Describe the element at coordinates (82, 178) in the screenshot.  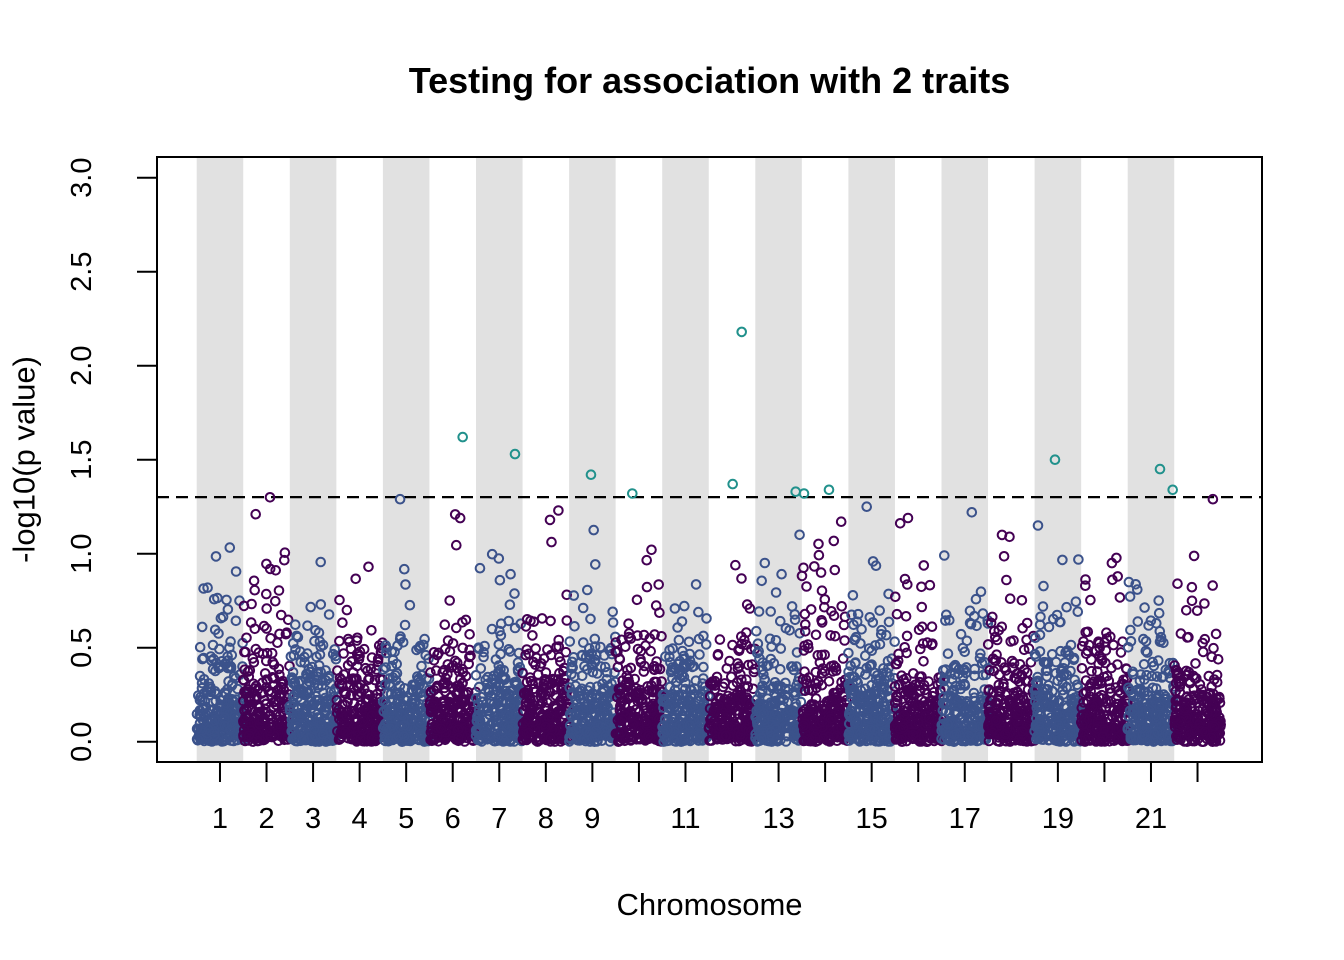
I see `y-tick-label: 3.0` at that location.